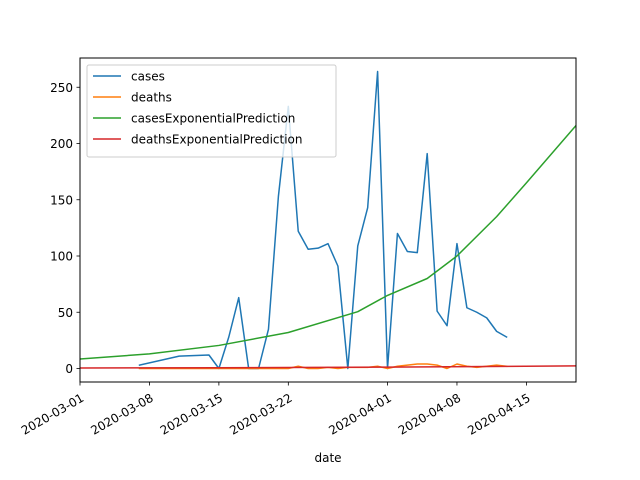 The image size is (640, 480). What do you see at coordinates (498, 414) in the screenshot?
I see `x-tick-label: 2020-04-15` at bounding box center [498, 414].